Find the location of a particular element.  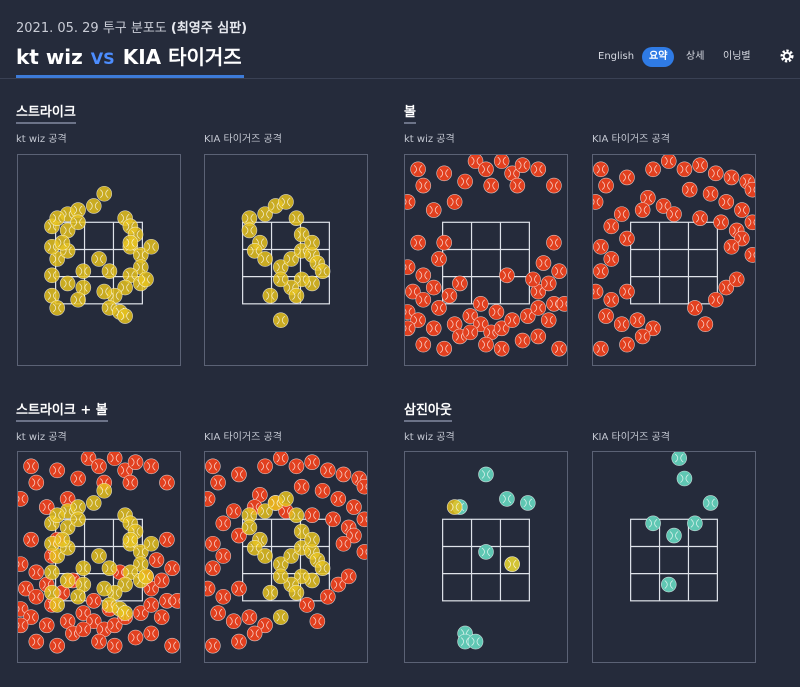

gear-icon is located at coordinates (787, 56).